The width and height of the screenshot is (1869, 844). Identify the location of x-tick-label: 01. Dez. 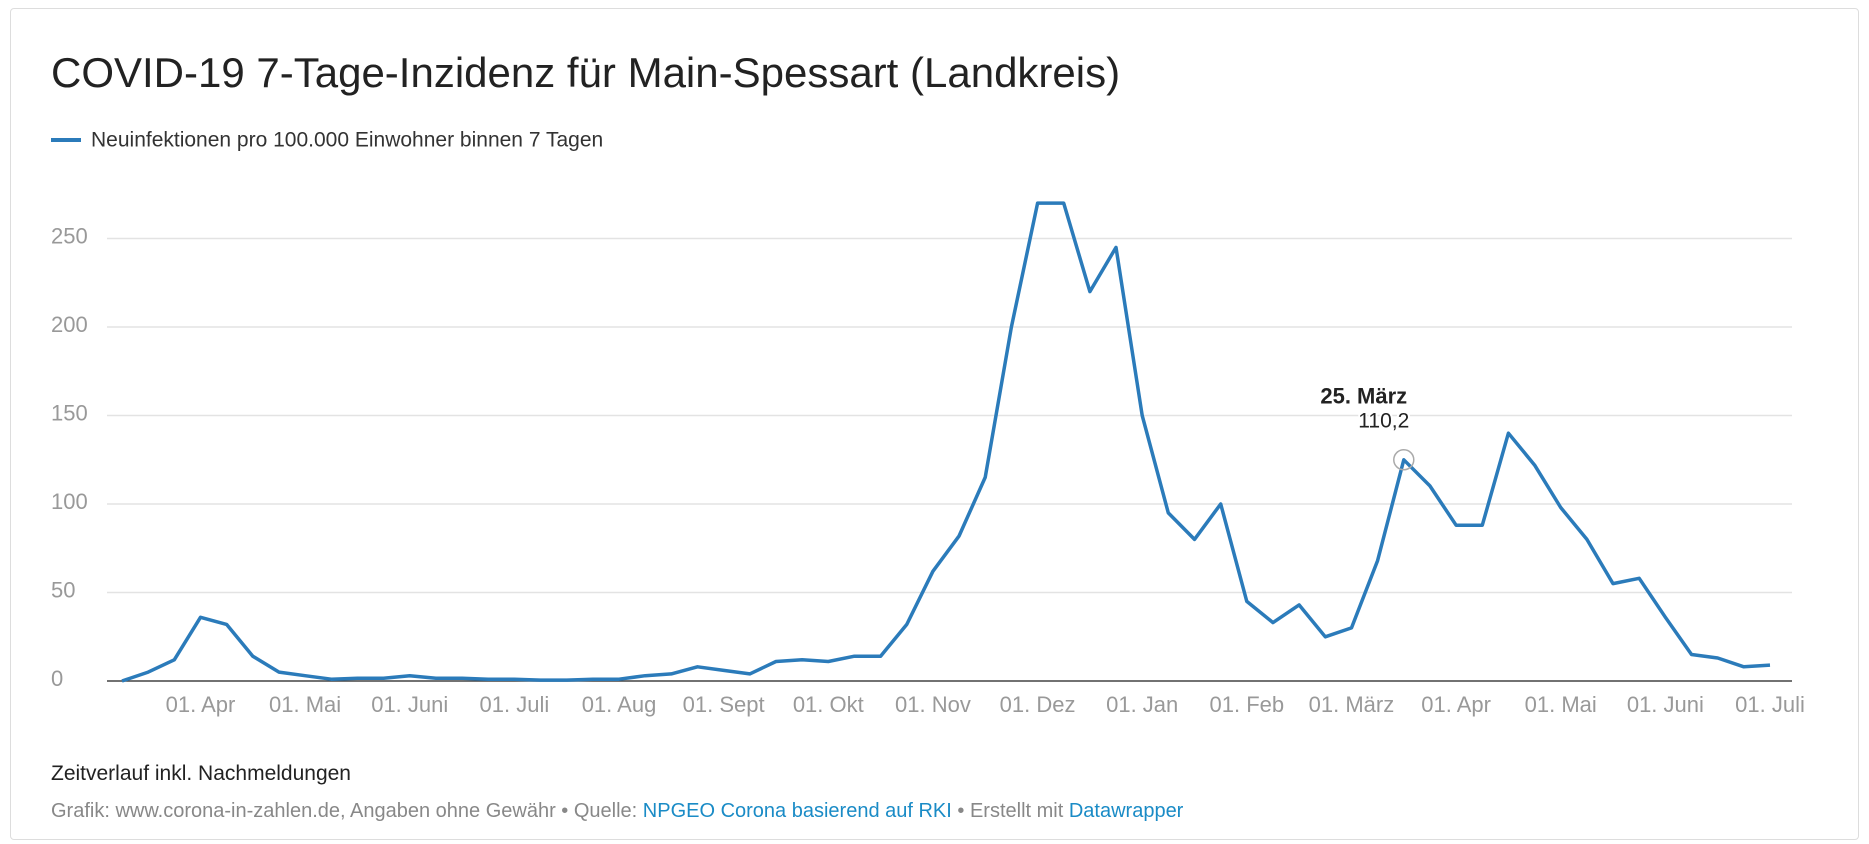
(1038, 704).